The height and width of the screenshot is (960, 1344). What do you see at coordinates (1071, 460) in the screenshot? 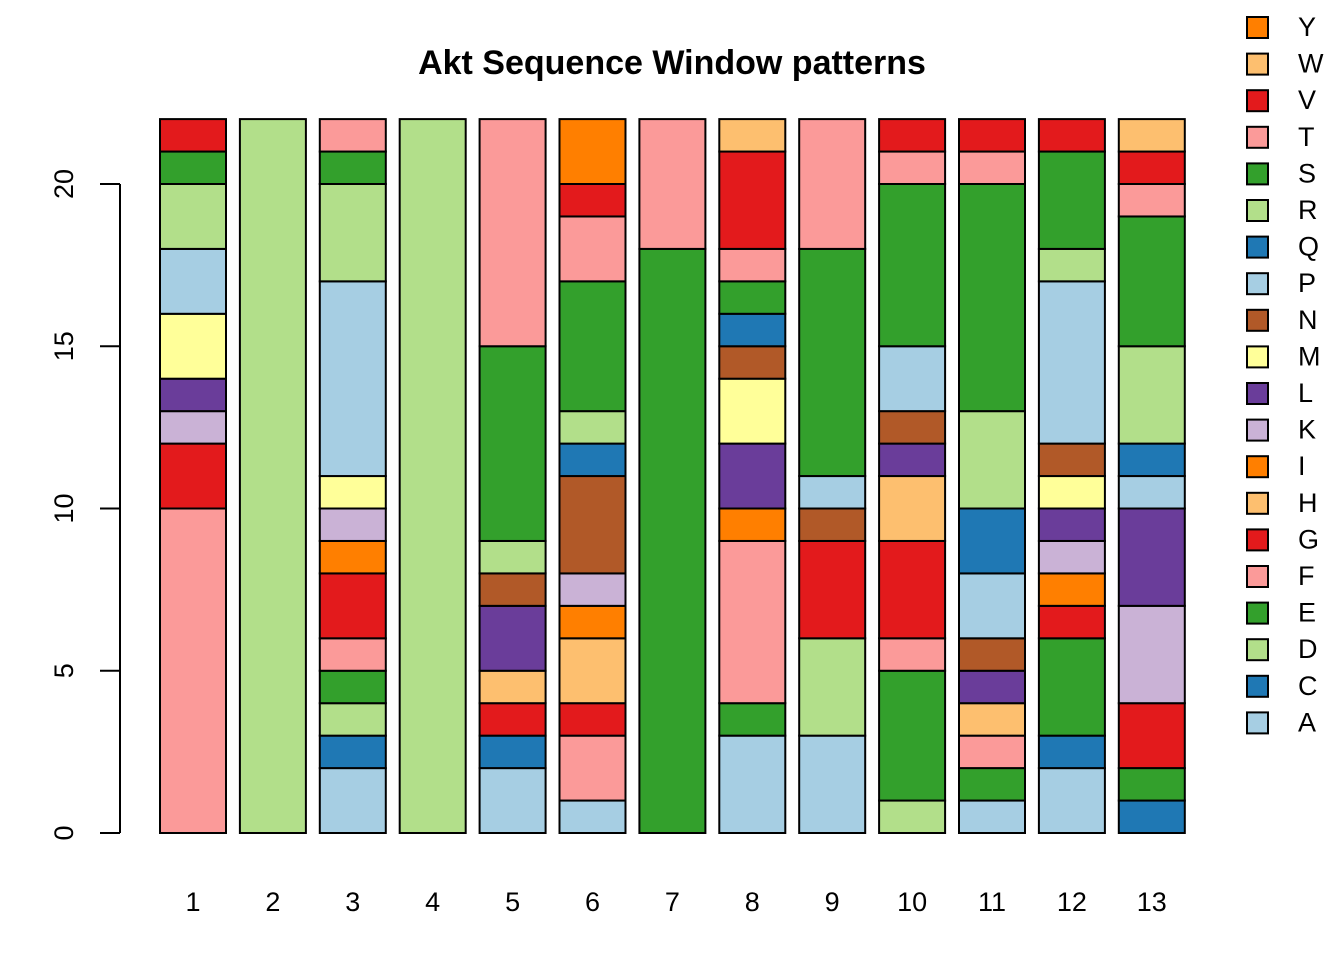
I see `bar-segment-12-N` at bounding box center [1071, 460].